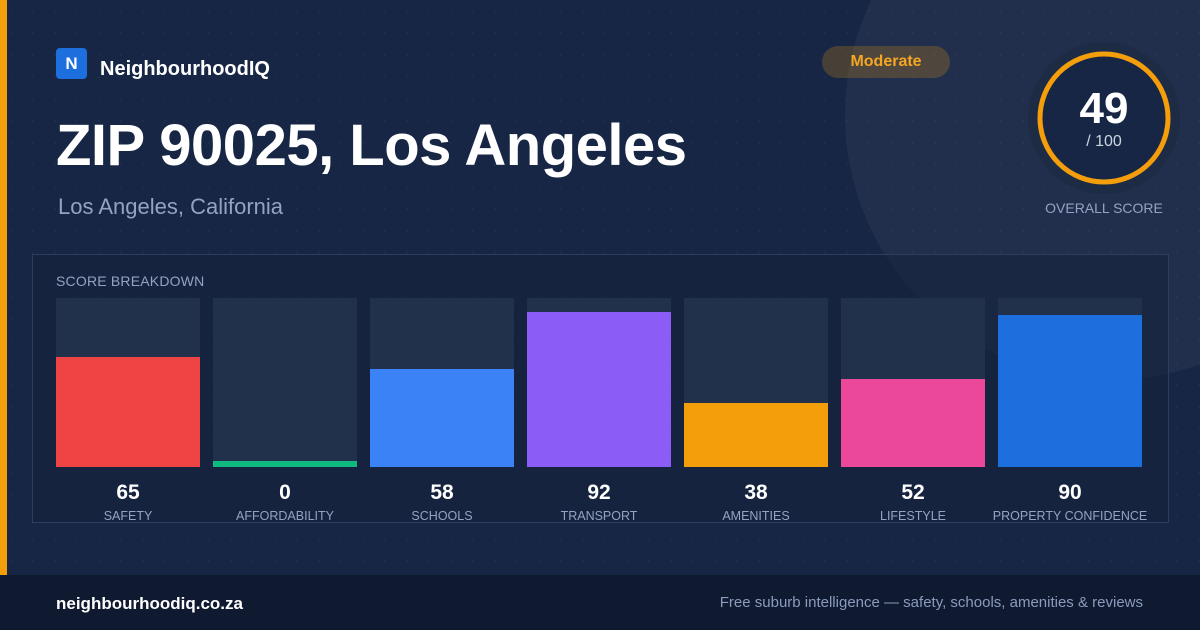 The width and height of the screenshot is (1200, 630). What do you see at coordinates (1104, 141) in the screenshot?
I see `overall-score-max: / 100` at bounding box center [1104, 141].